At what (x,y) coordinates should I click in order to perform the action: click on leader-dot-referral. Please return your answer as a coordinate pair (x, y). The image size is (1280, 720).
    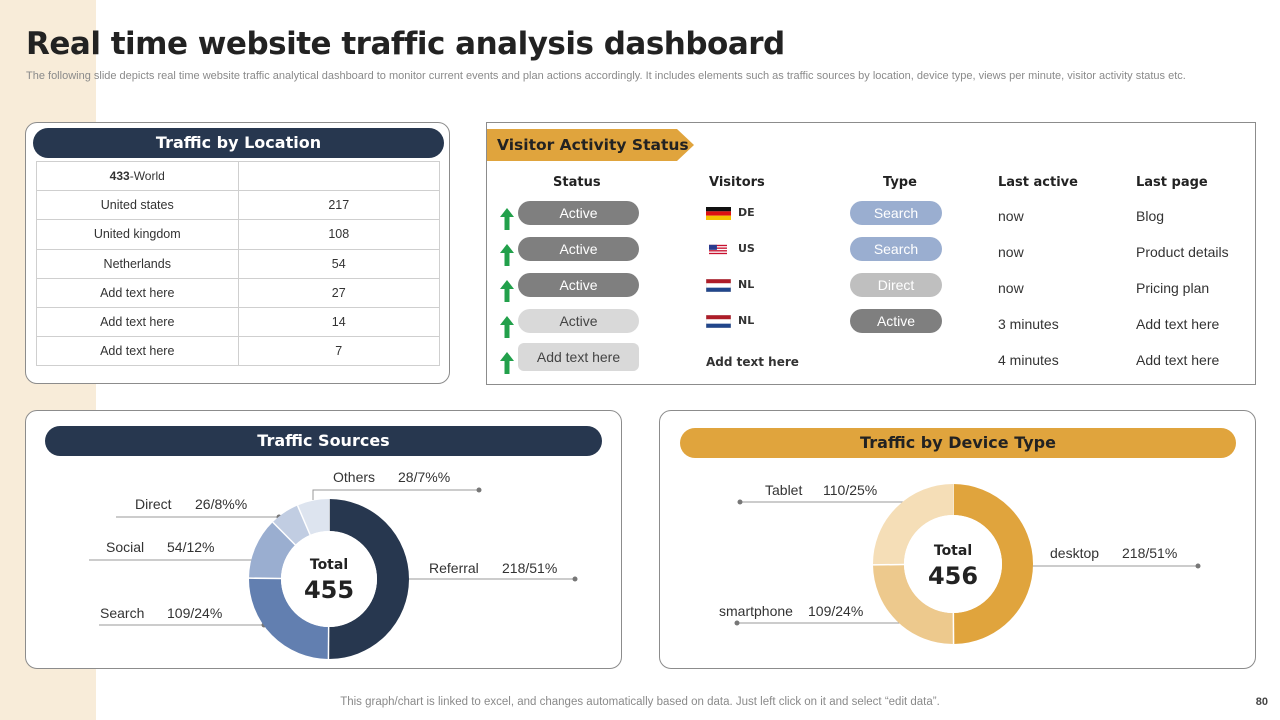
    Looking at the image, I should click on (575, 579).